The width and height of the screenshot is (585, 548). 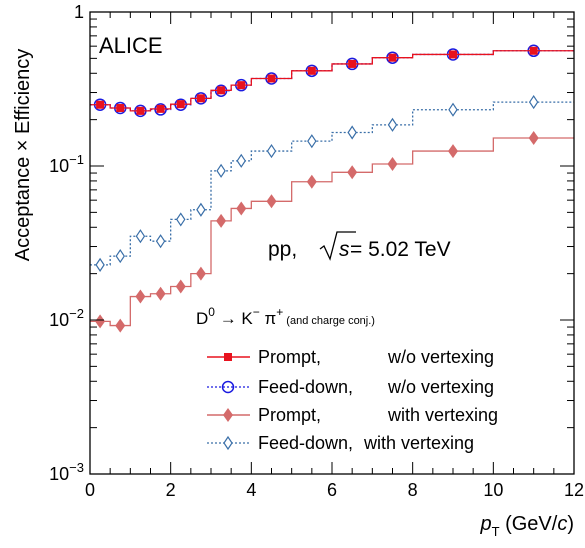 I want to click on y-tick-label: 10⁻³, so click(x=66, y=472).